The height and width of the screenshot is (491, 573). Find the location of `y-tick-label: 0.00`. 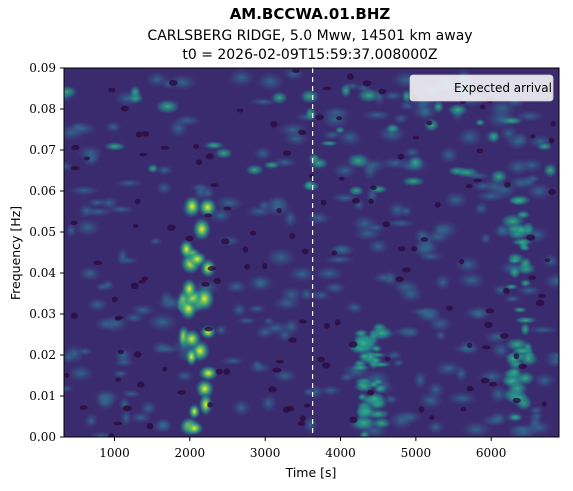

y-tick-label: 0.00 is located at coordinates (42, 437).